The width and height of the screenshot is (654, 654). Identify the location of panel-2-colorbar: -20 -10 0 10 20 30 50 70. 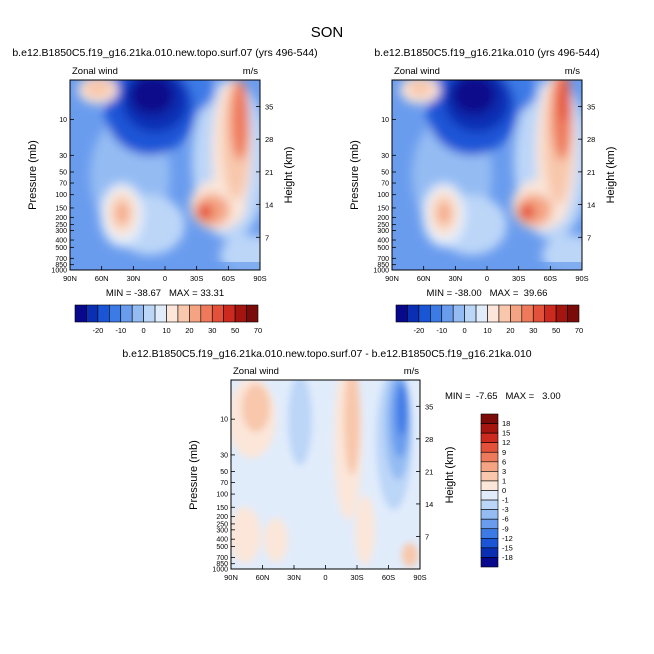
(489, 319).